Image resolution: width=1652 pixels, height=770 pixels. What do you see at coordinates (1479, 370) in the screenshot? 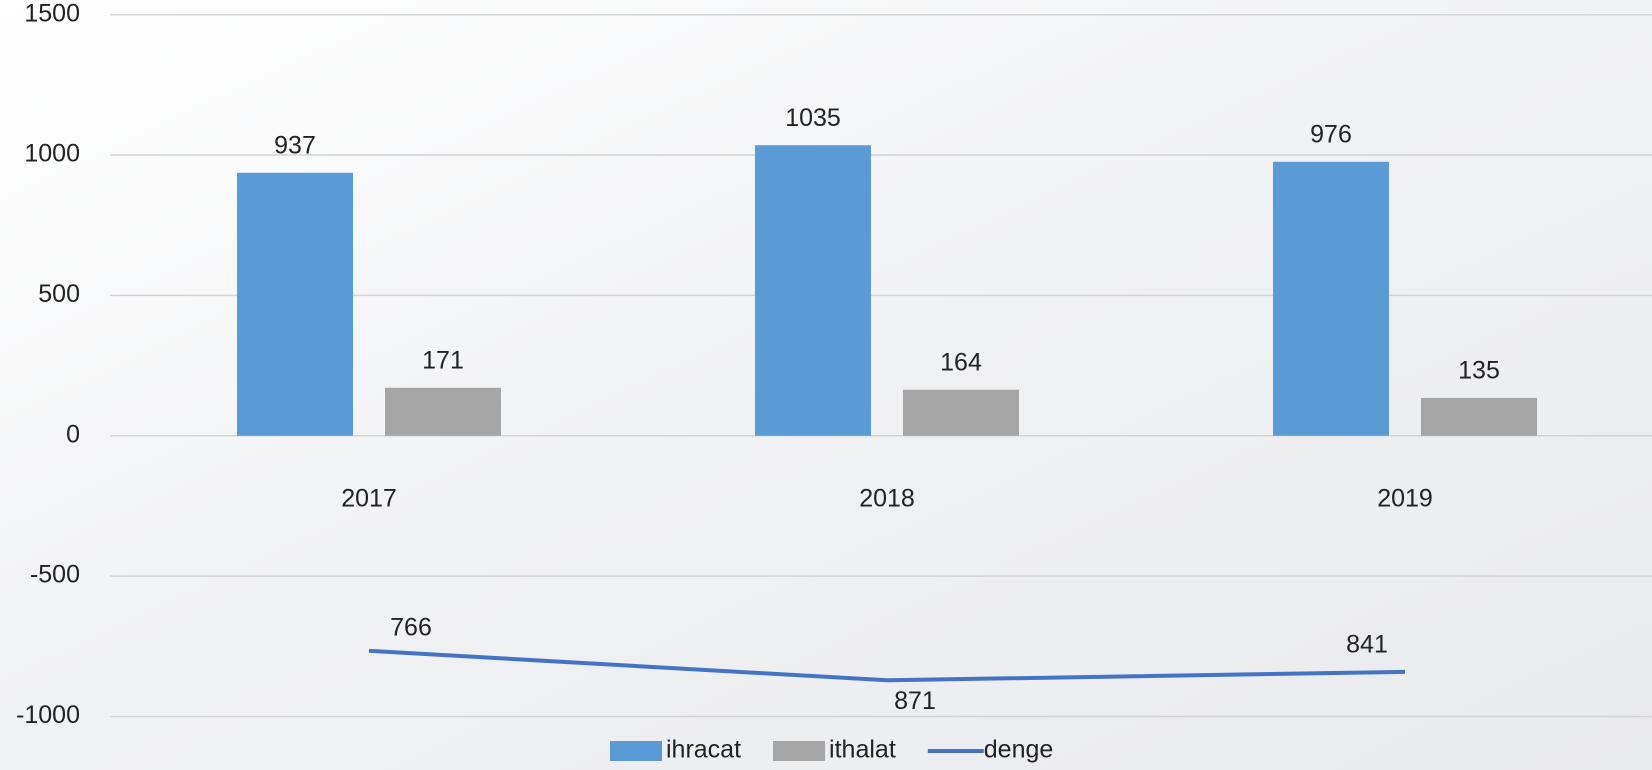
I see `data-label: 135` at bounding box center [1479, 370].